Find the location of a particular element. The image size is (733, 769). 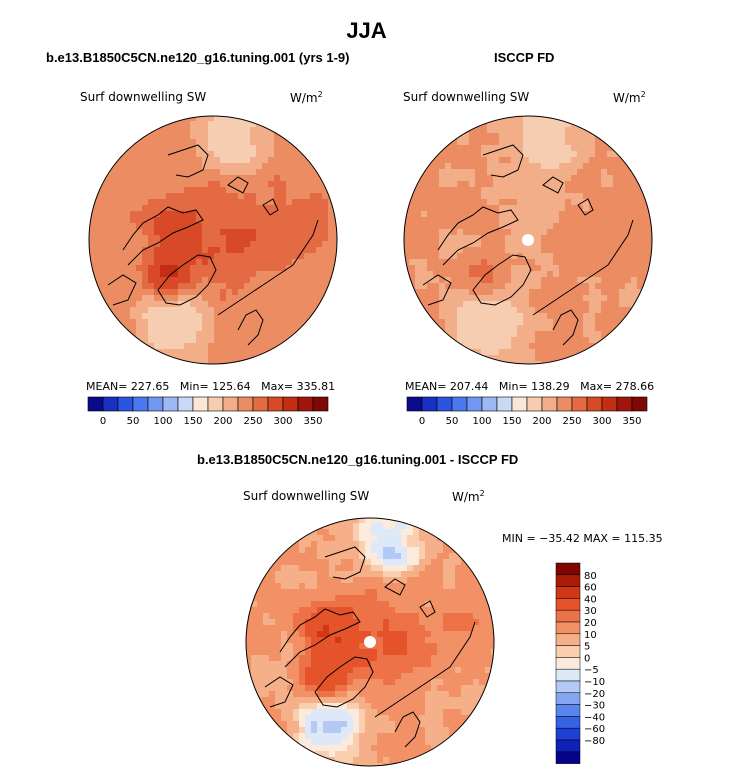

panel3-units-label: W/m2 is located at coordinates (468, 496).